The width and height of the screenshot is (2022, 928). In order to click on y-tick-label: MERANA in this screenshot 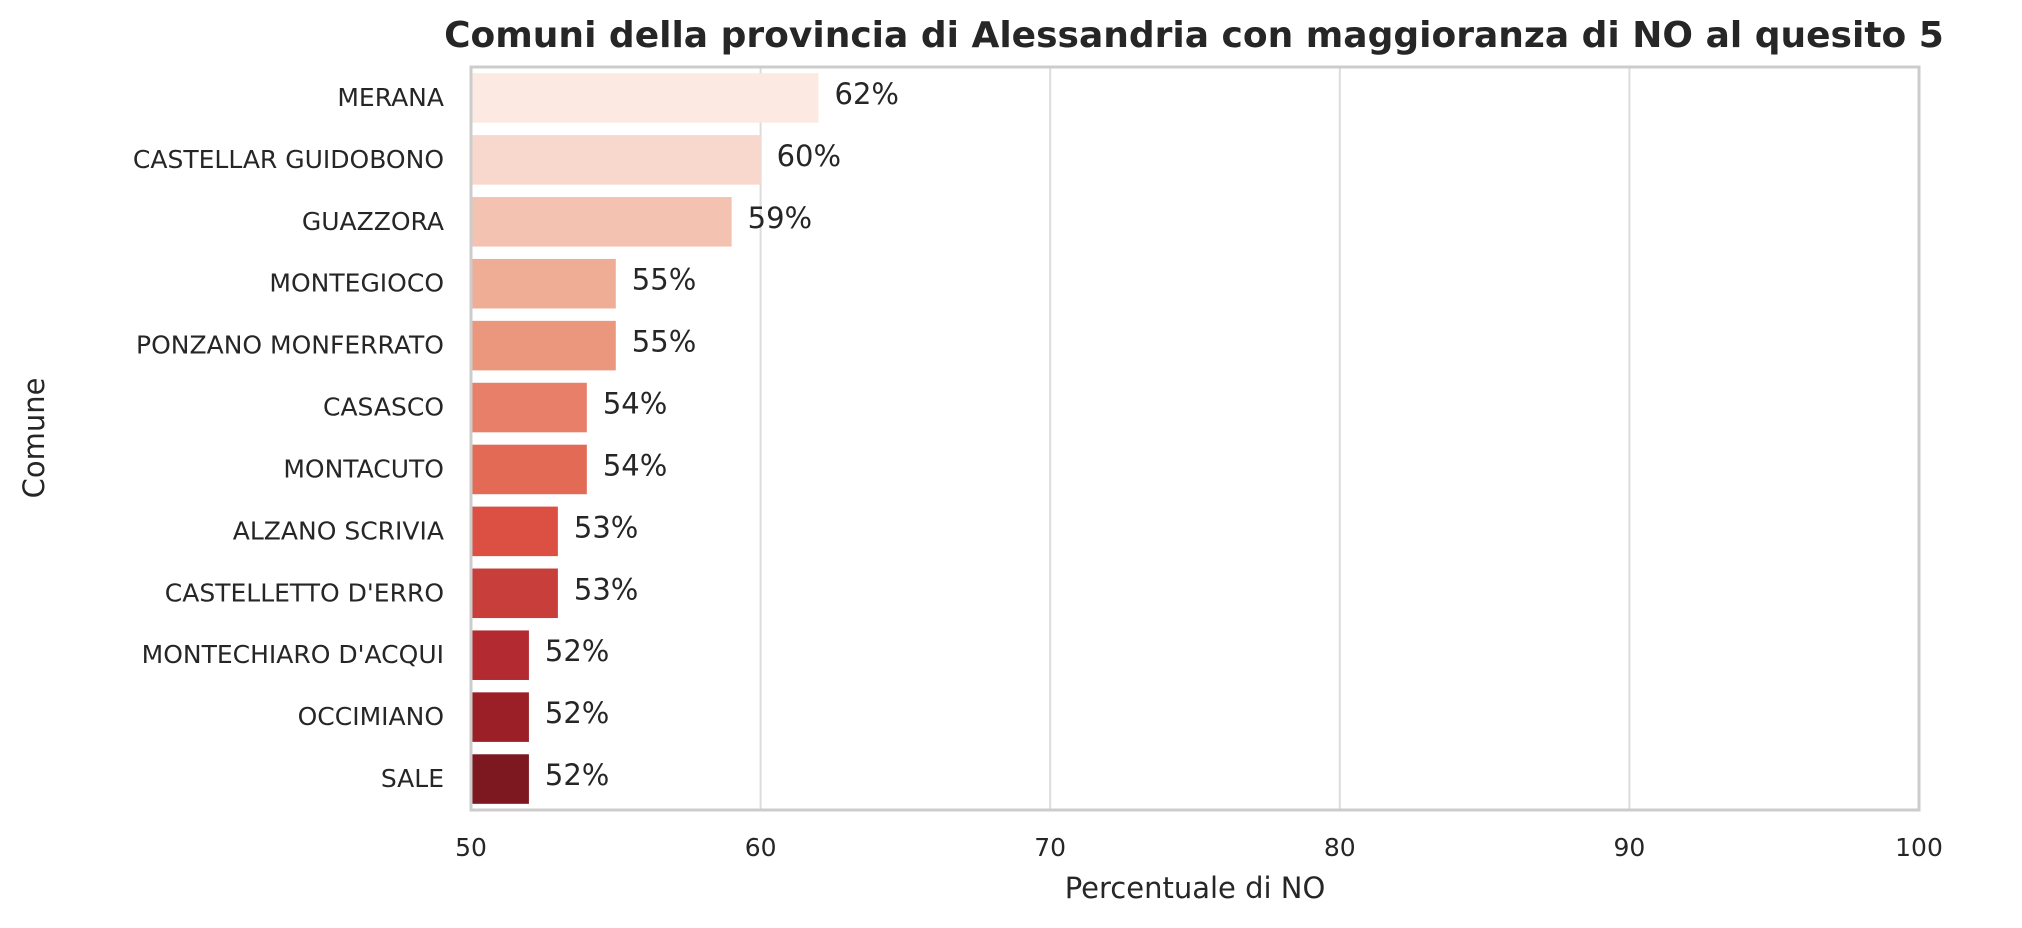, I will do `click(390, 97)`.